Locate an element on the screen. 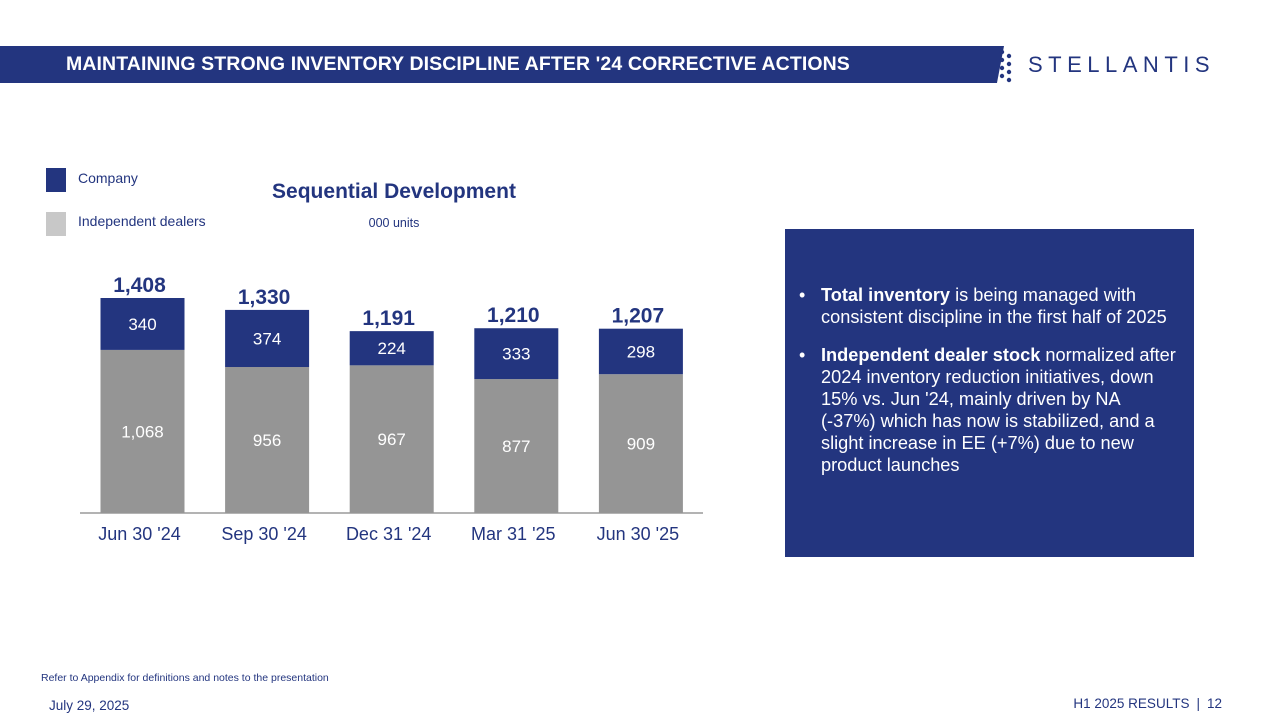  data-label-company: 333 is located at coordinates (516, 354).